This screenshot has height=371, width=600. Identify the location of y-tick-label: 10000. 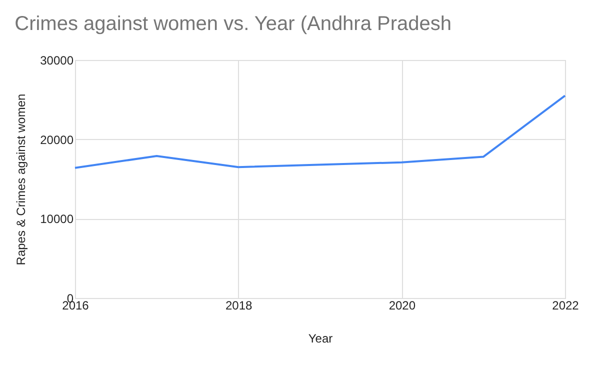
(57, 219).